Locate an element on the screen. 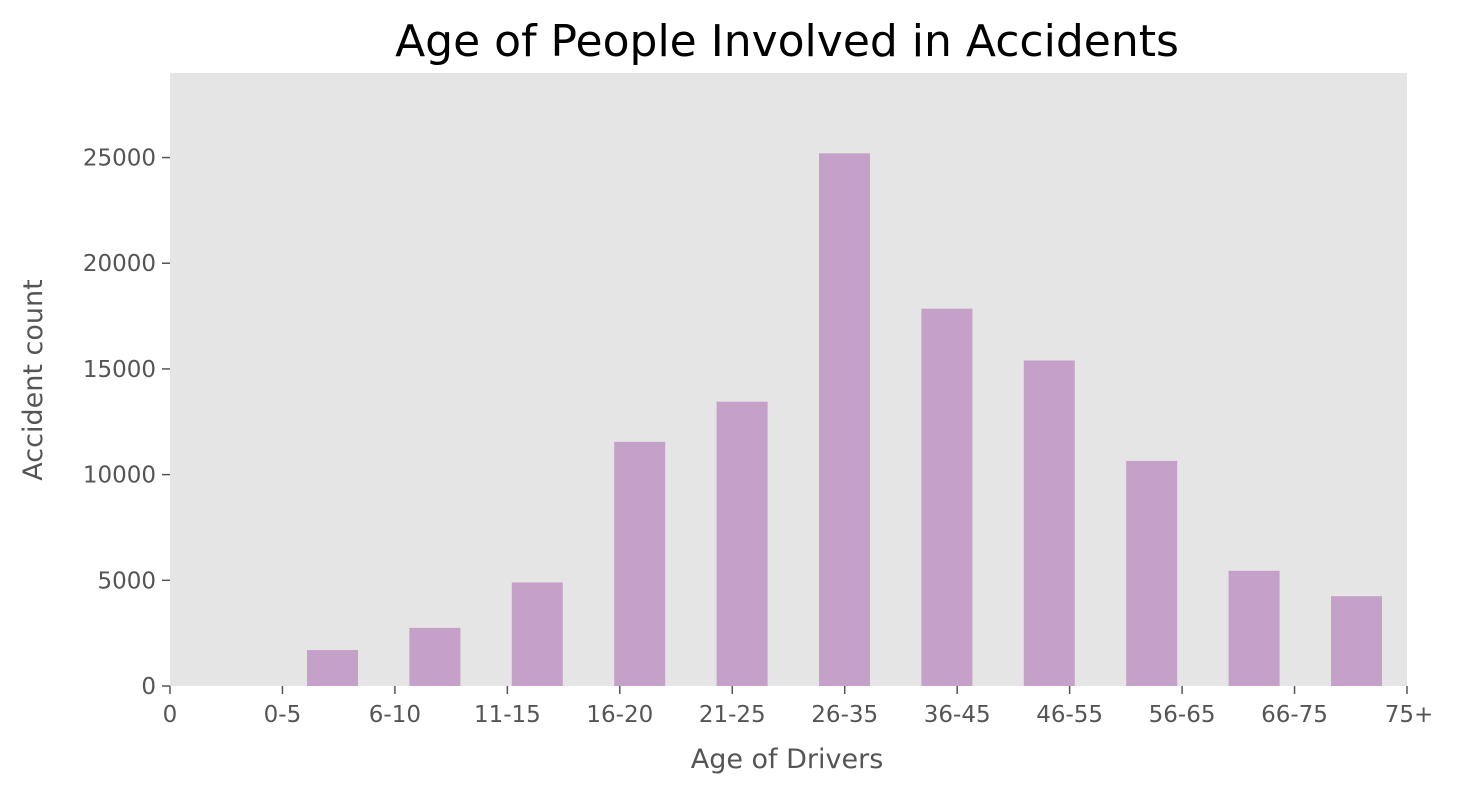 This screenshot has height=795, width=1457. x-tick-label: 36-45 is located at coordinates (957, 715).